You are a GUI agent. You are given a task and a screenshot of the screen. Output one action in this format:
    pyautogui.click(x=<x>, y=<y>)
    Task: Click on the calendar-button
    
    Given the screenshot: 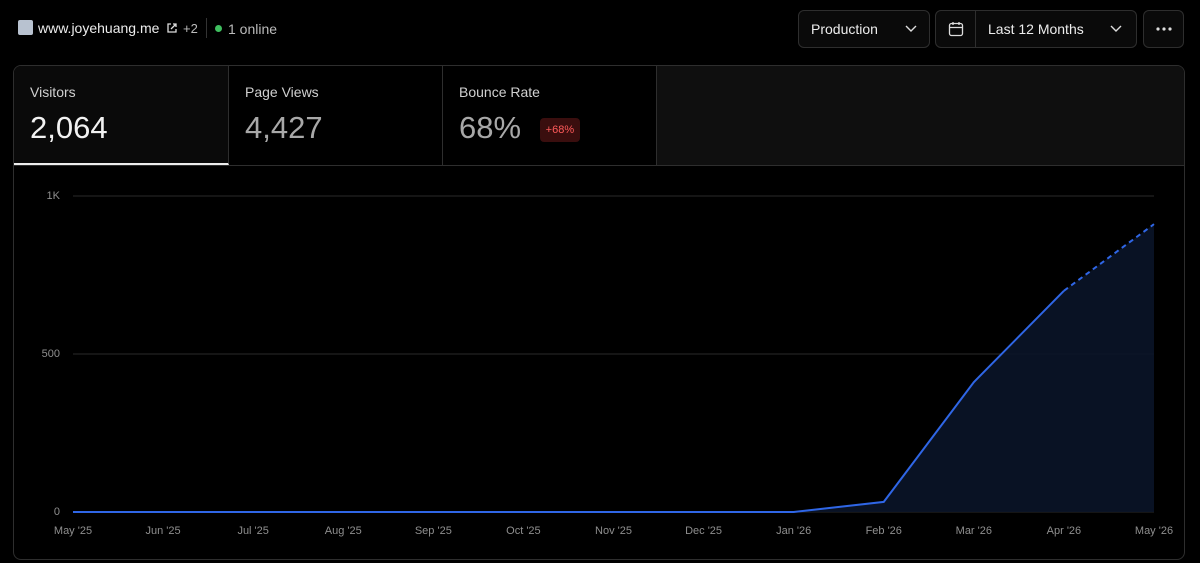 What is the action you would take?
    pyautogui.click(x=955, y=29)
    